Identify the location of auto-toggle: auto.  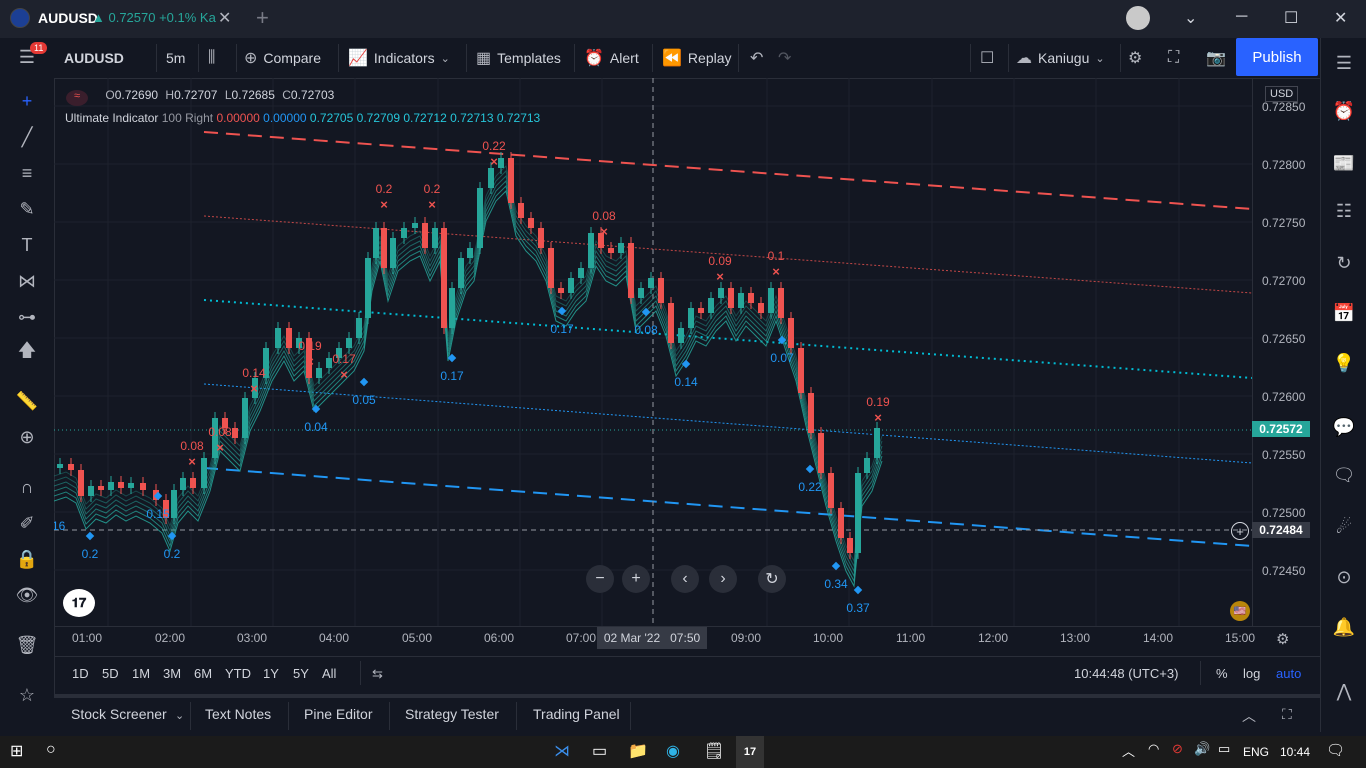
(1289, 673).